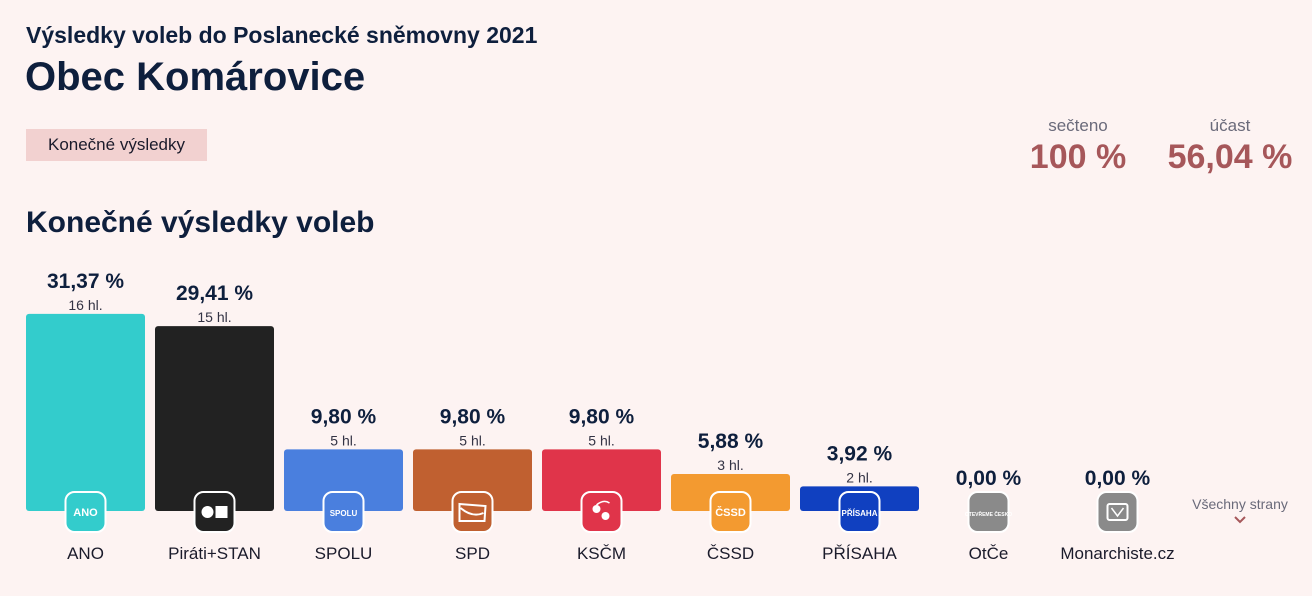  What do you see at coordinates (1240, 504) in the screenshot?
I see `all-parties-label: Všechny strany` at bounding box center [1240, 504].